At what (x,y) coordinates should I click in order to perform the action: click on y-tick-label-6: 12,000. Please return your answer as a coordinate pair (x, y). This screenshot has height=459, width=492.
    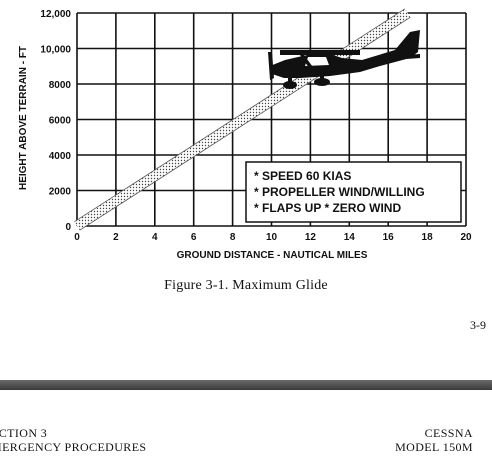
    Looking at the image, I should click on (55, 14).